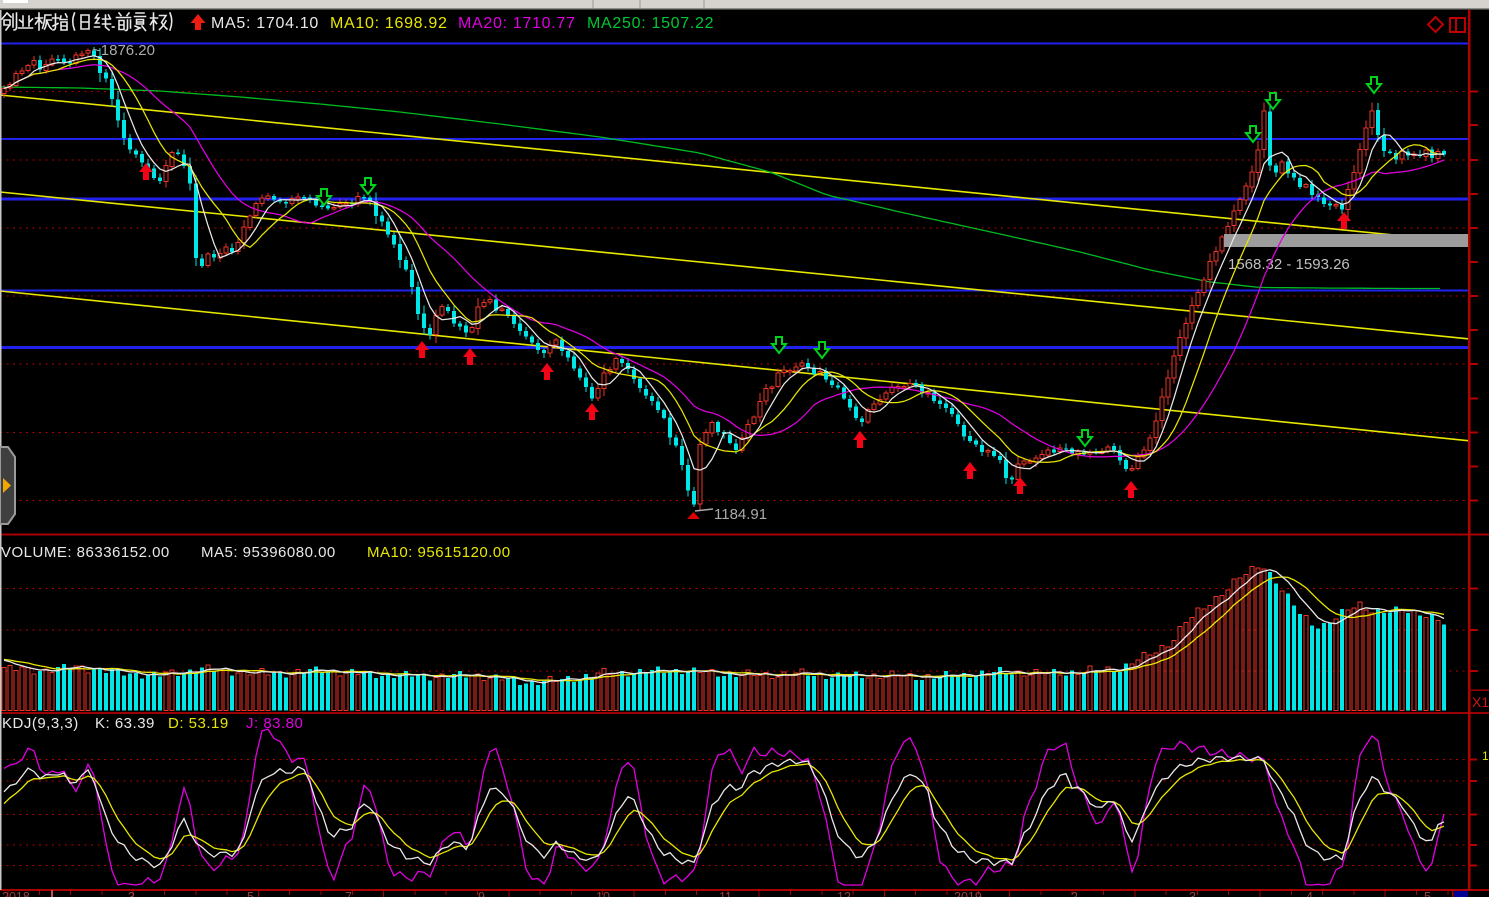  What do you see at coordinates (1309, 893) in the screenshot?
I see `svg-text: 4` at bounding box center [1309, 893].